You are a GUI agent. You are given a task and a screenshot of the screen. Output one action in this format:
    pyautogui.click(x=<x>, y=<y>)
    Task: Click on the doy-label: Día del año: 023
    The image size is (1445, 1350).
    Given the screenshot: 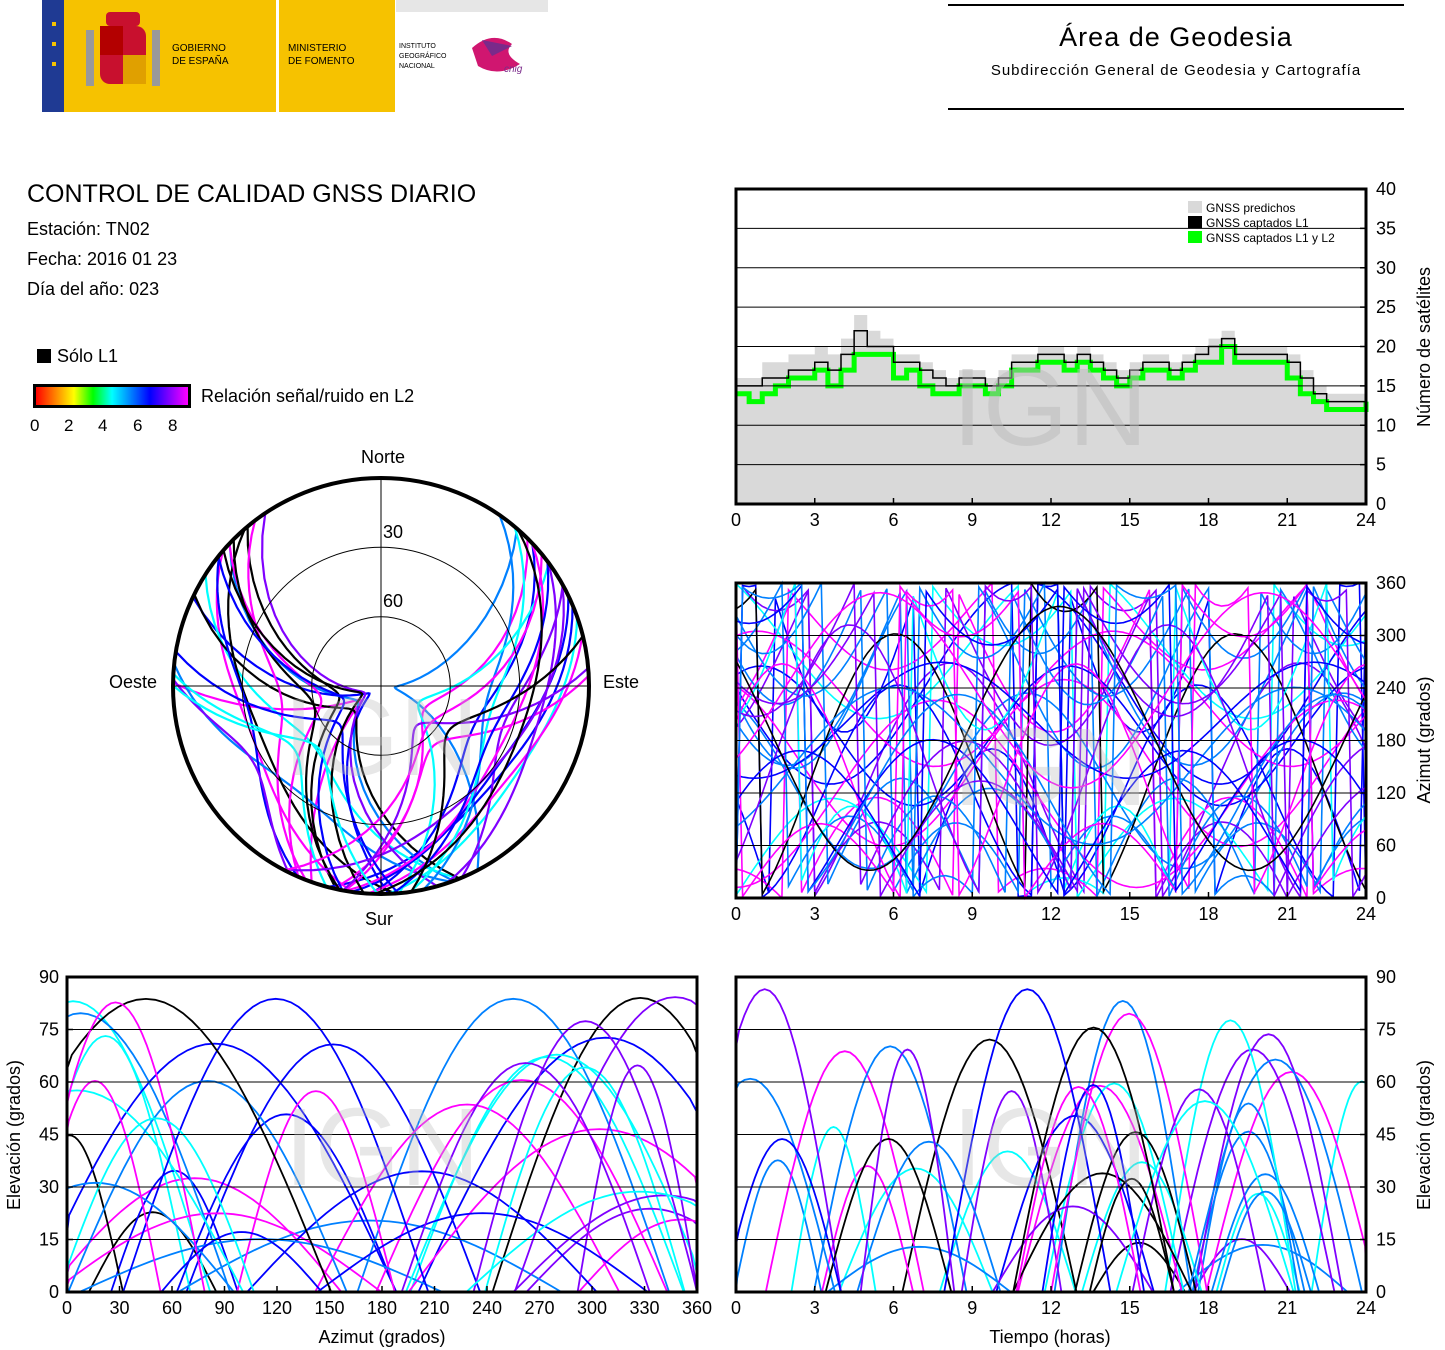 What is the action you would take?
    pyautogui.click(x=93, y=289)
    